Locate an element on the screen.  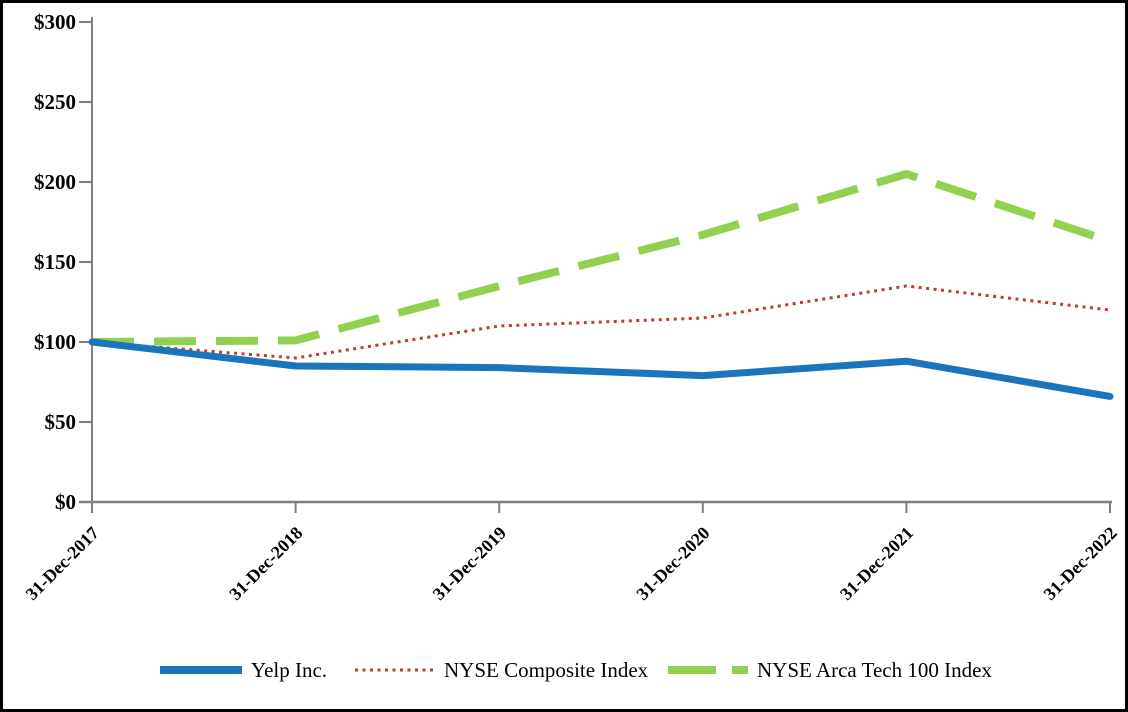
y-tick-label: $0 is located at coordinates (65, 502).